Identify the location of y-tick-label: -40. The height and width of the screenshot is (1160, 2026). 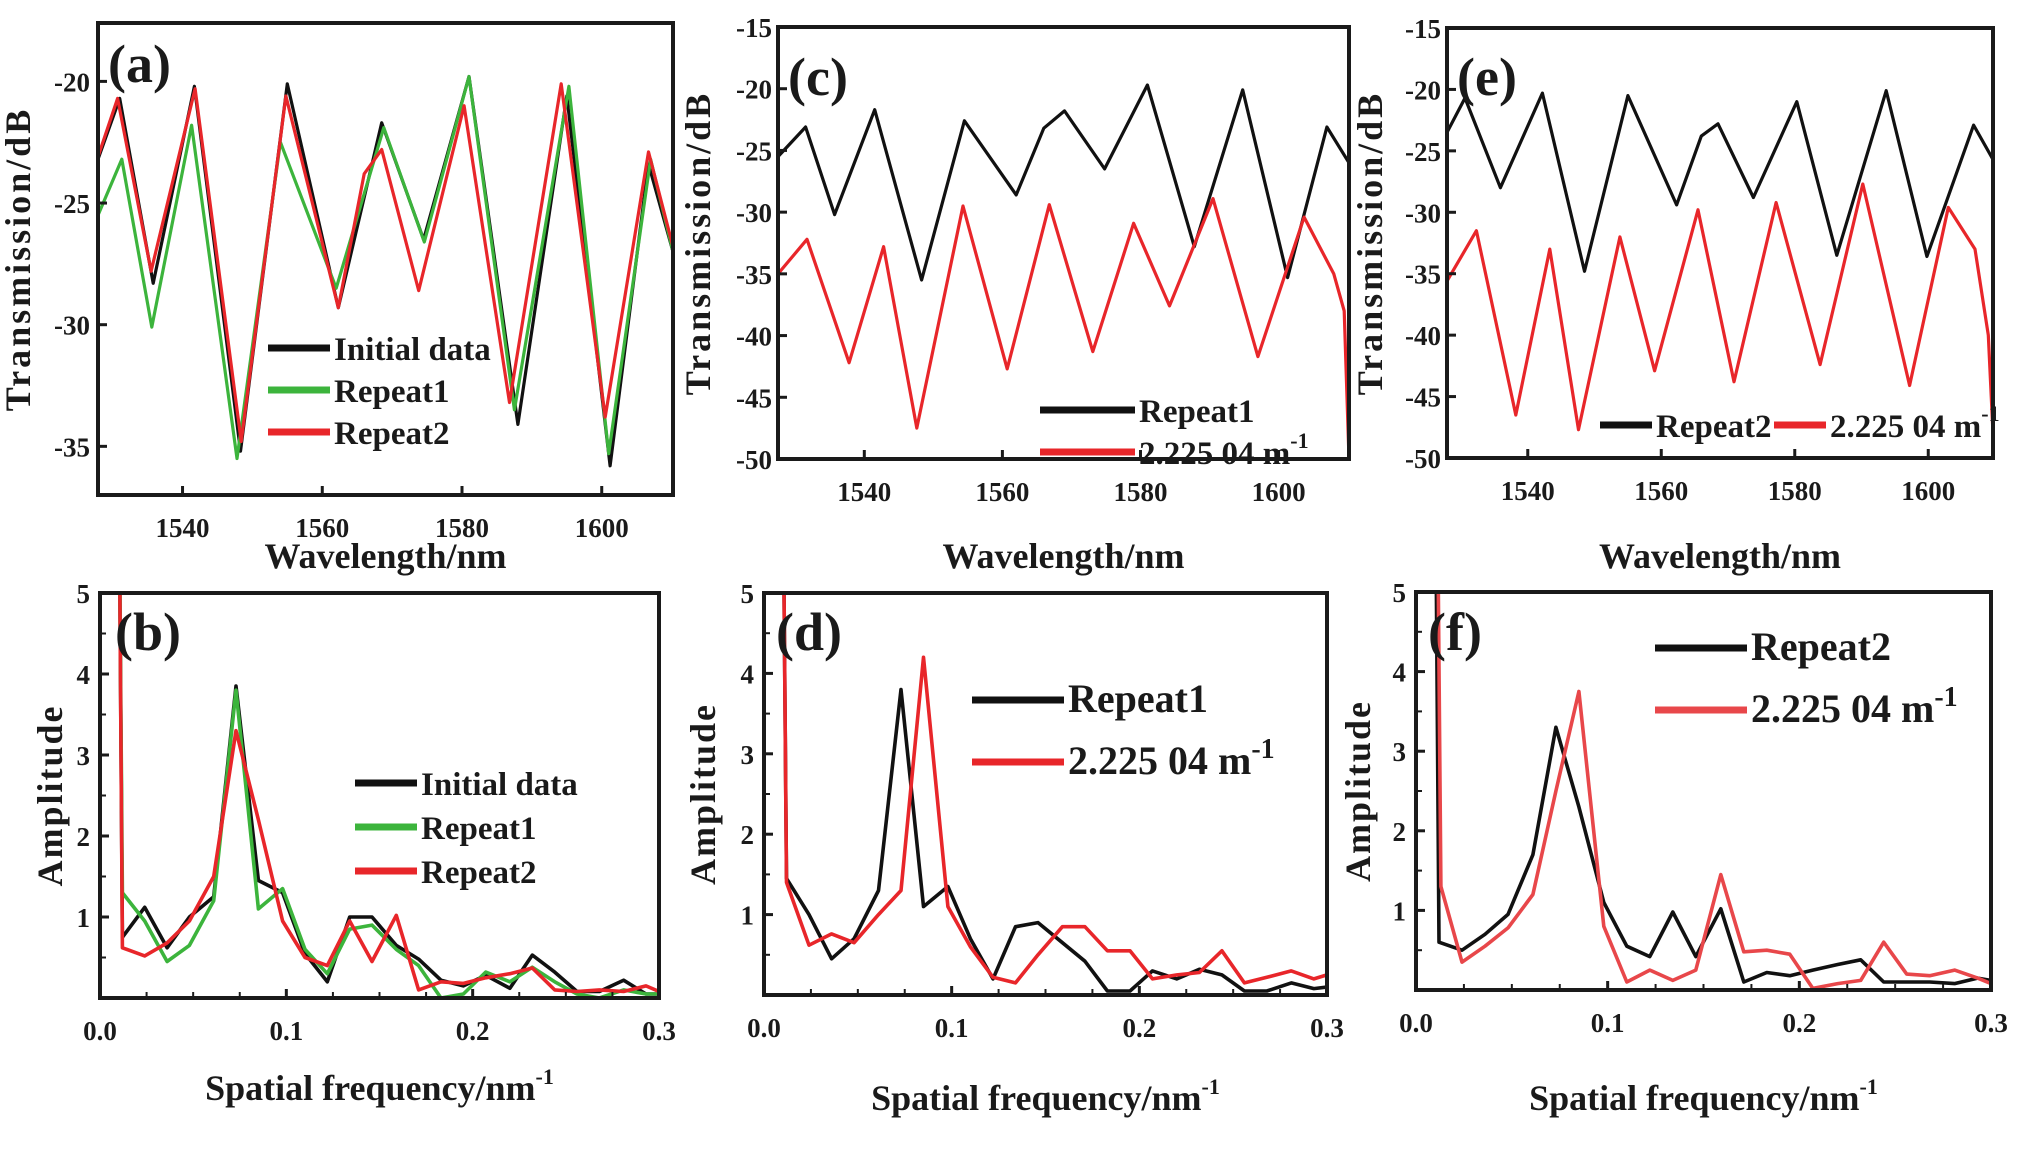
(754, 337).